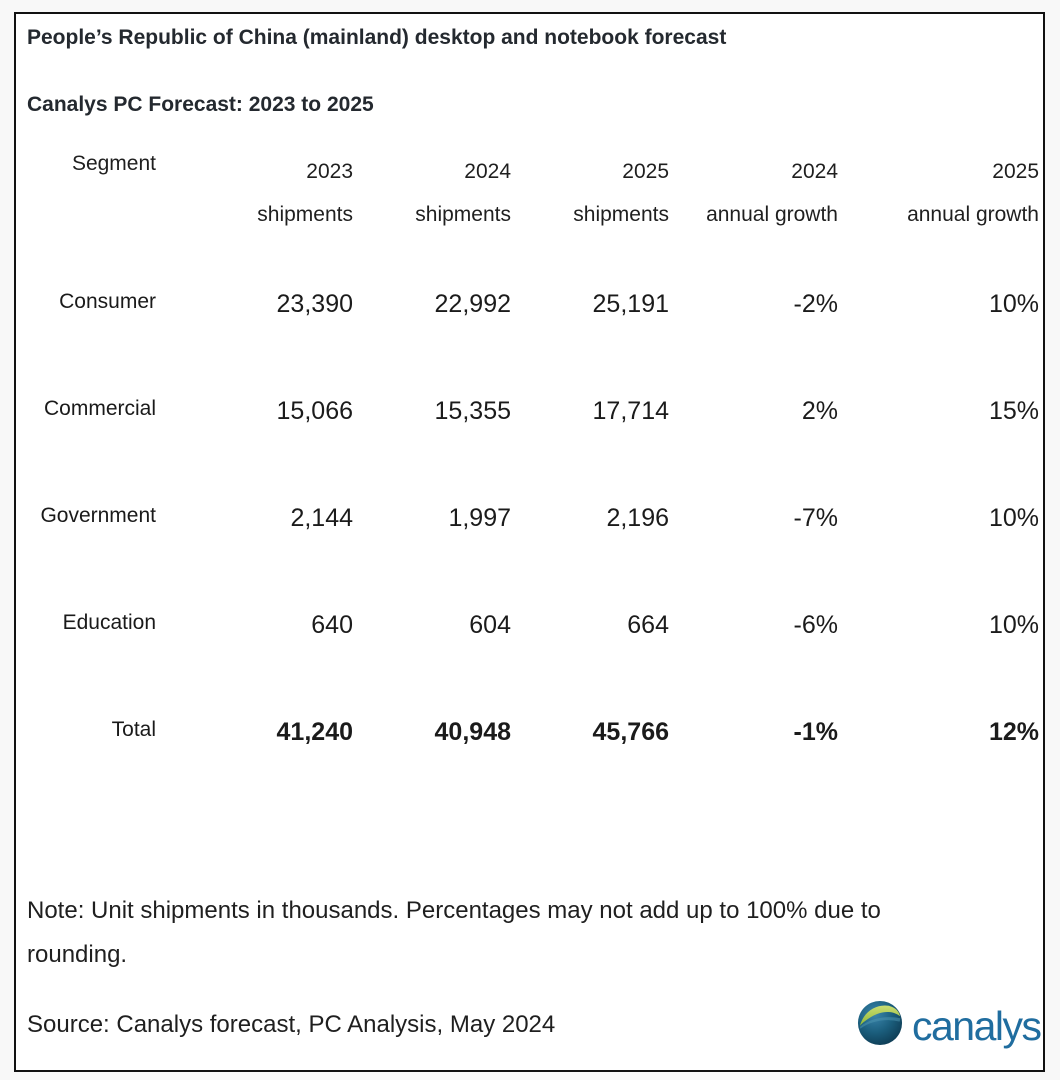 The height and width of the screenshot is (1080, 1060). What do you see at coordinates (200, 104) in the screenshot?
I see `page-subtitle: Canalys PC Forecast: 2023 to 2025` at bounding box center [200, 104].